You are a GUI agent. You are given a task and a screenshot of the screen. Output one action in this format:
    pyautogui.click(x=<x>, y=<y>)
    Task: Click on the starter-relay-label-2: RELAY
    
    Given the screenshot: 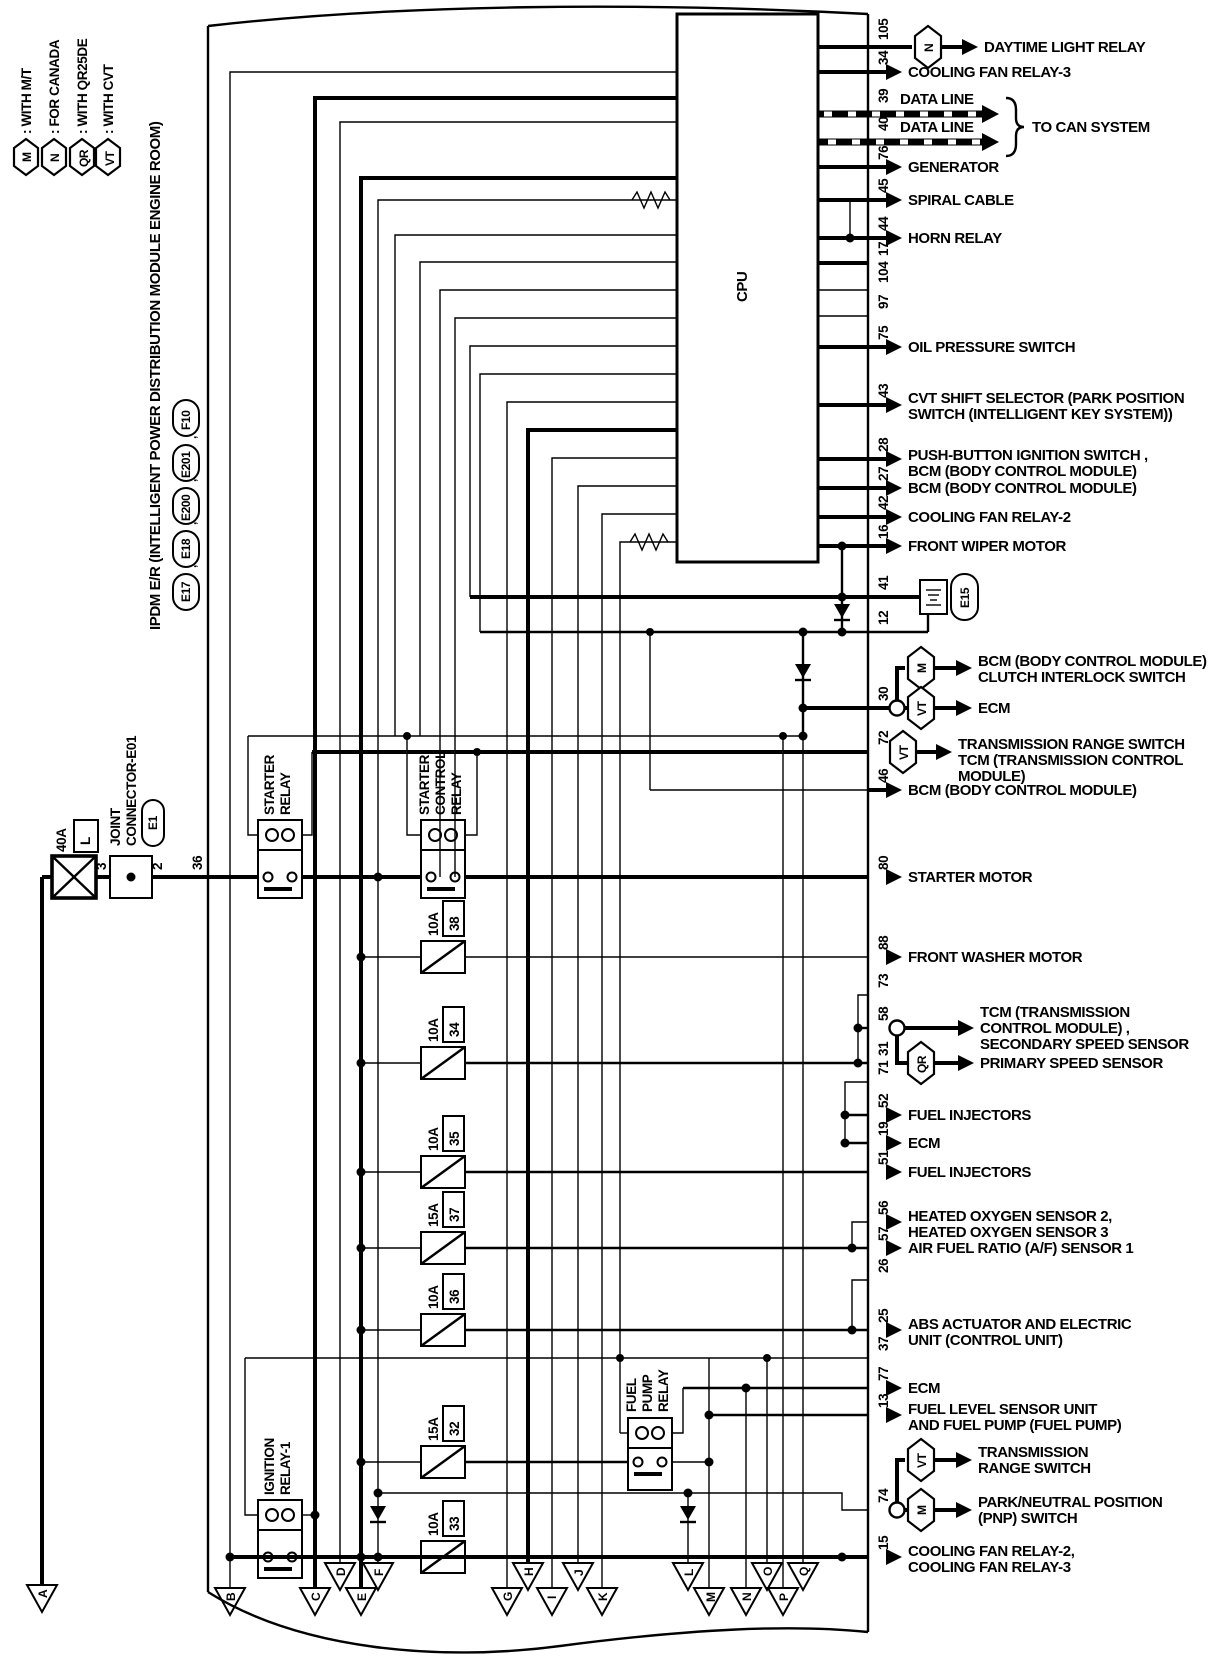 What is the action you would take?
    pyautogui.click(x=285, y=793)
    